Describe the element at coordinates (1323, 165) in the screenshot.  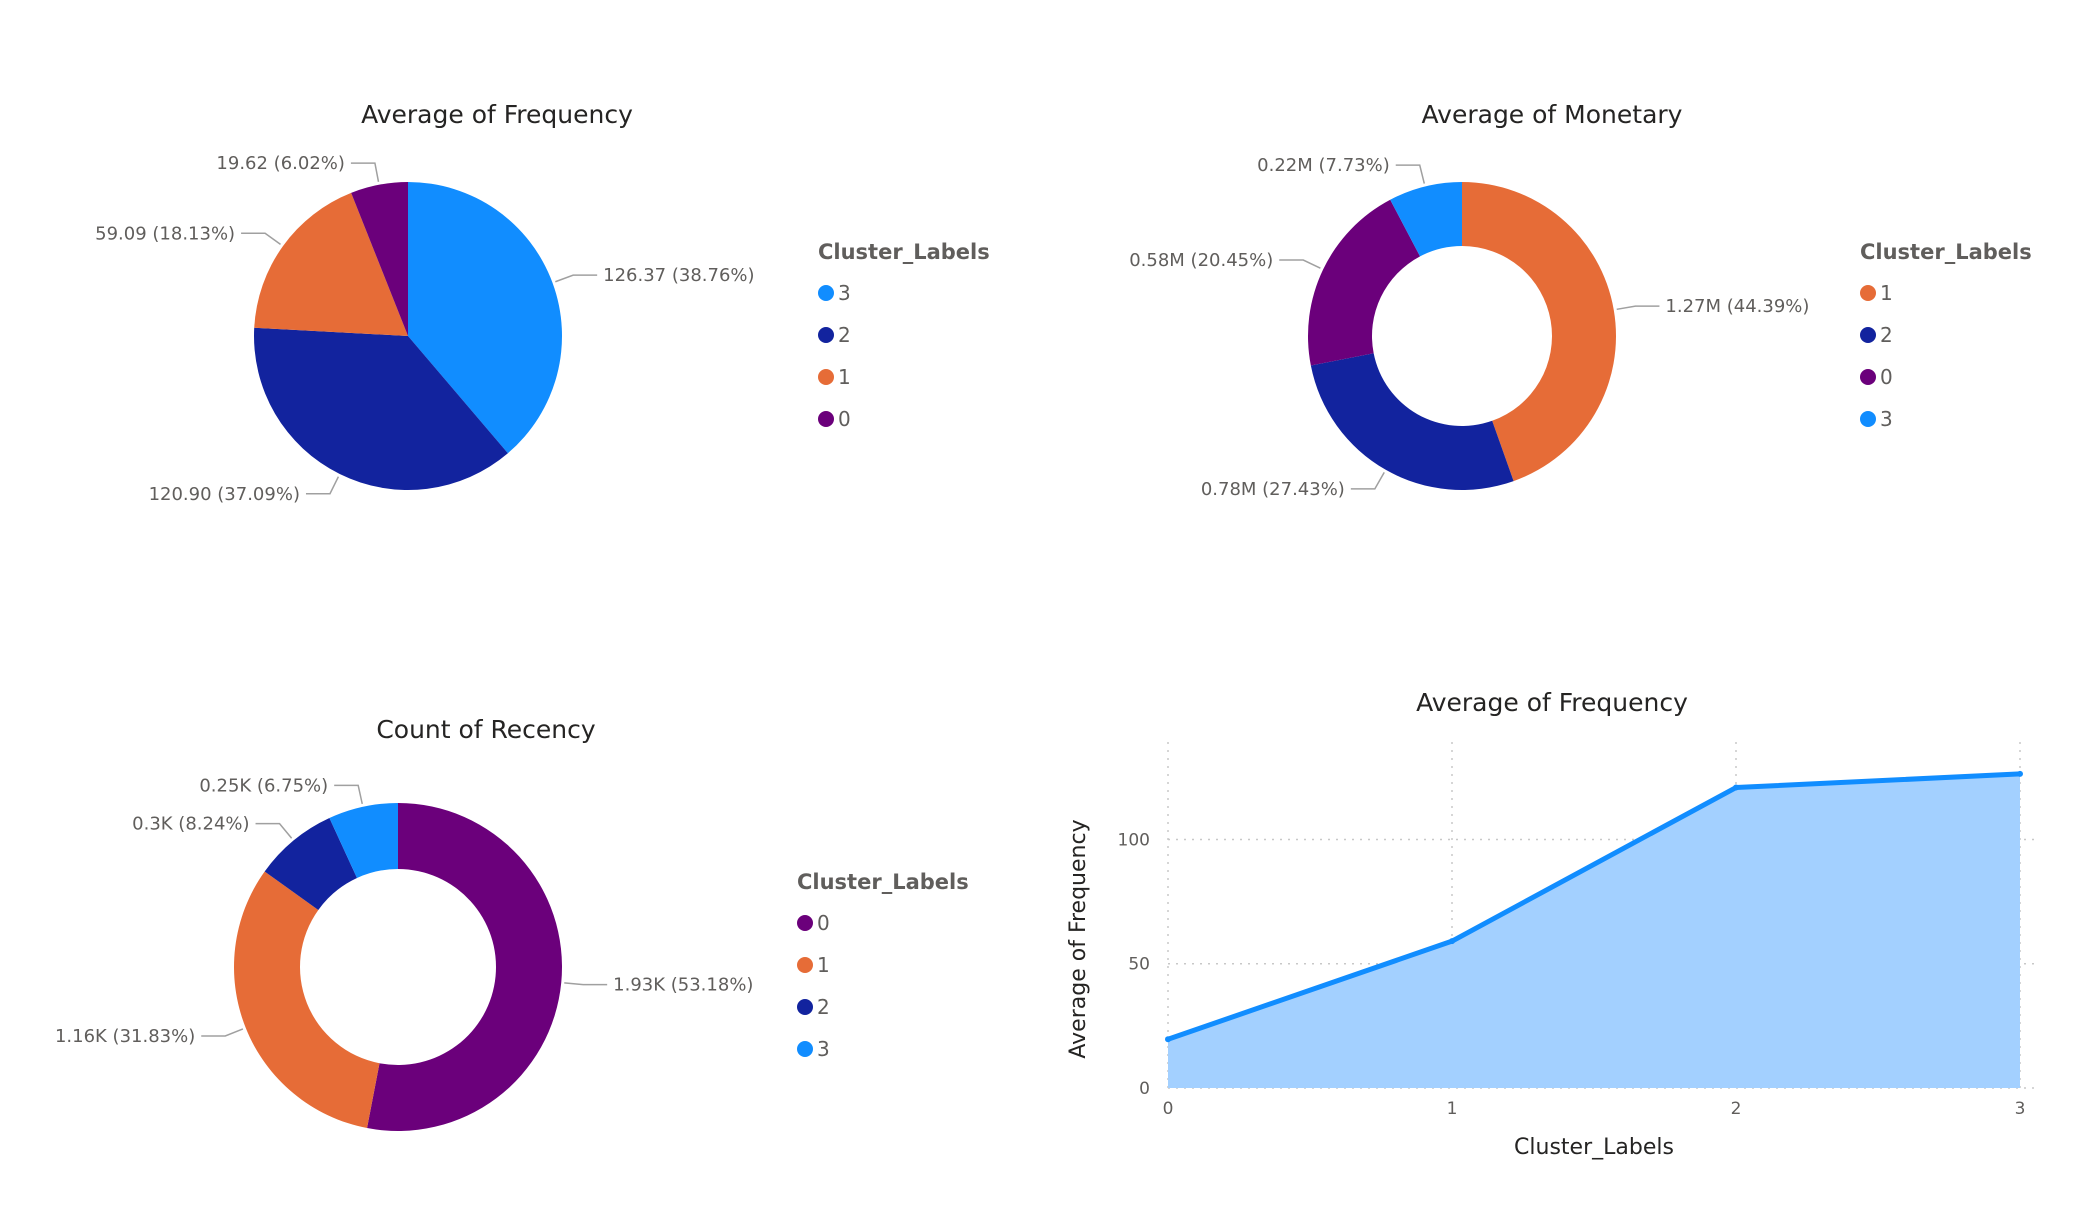
I see `data-label-cluster-3: 0.22M (7.73%)` at that location.